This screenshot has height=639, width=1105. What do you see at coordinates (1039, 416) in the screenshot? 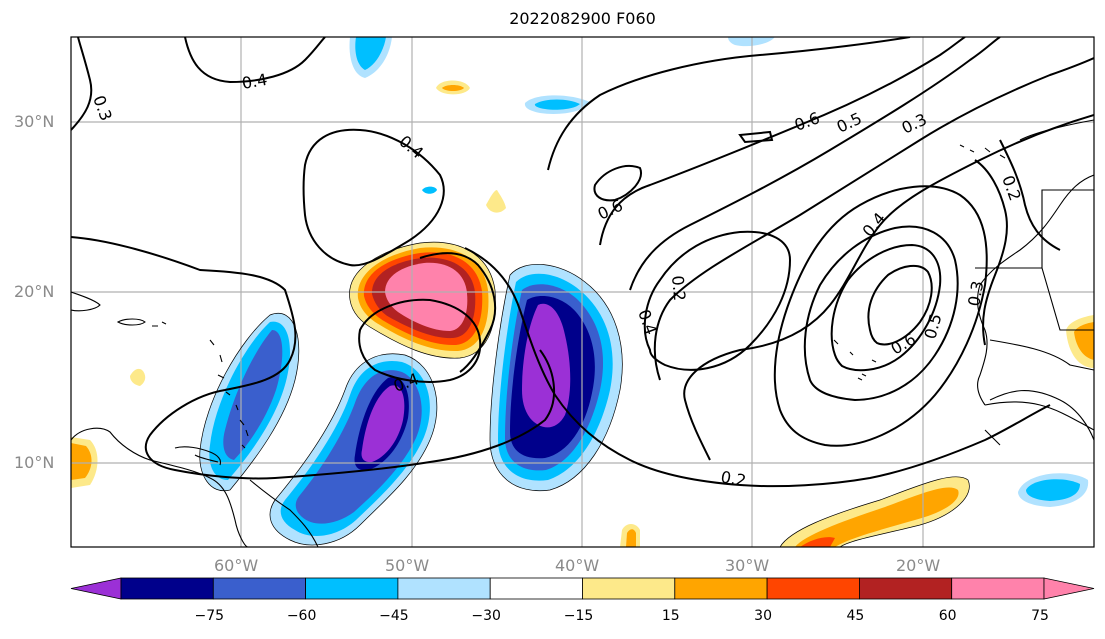
I see `coast-west-africa` at bounding box center [1039, 416].